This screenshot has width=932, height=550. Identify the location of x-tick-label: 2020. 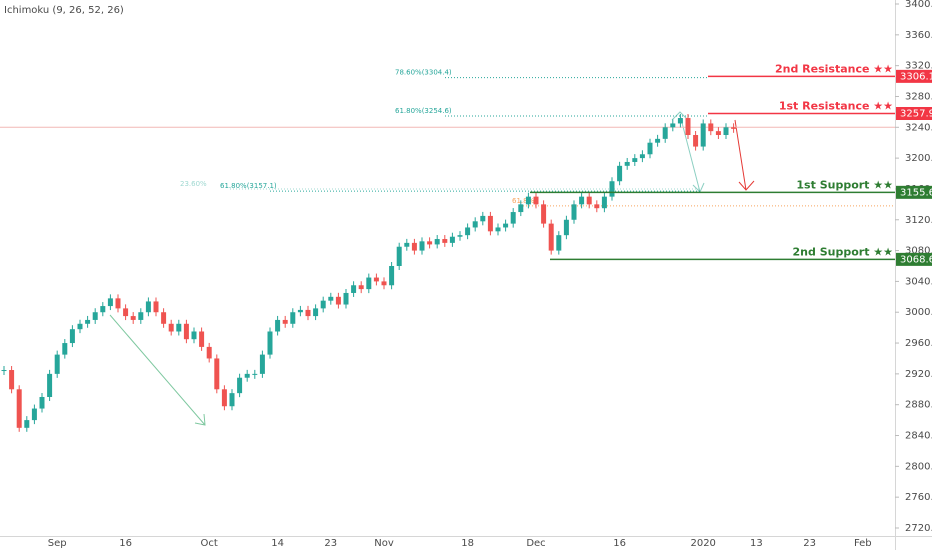
(702, 543).